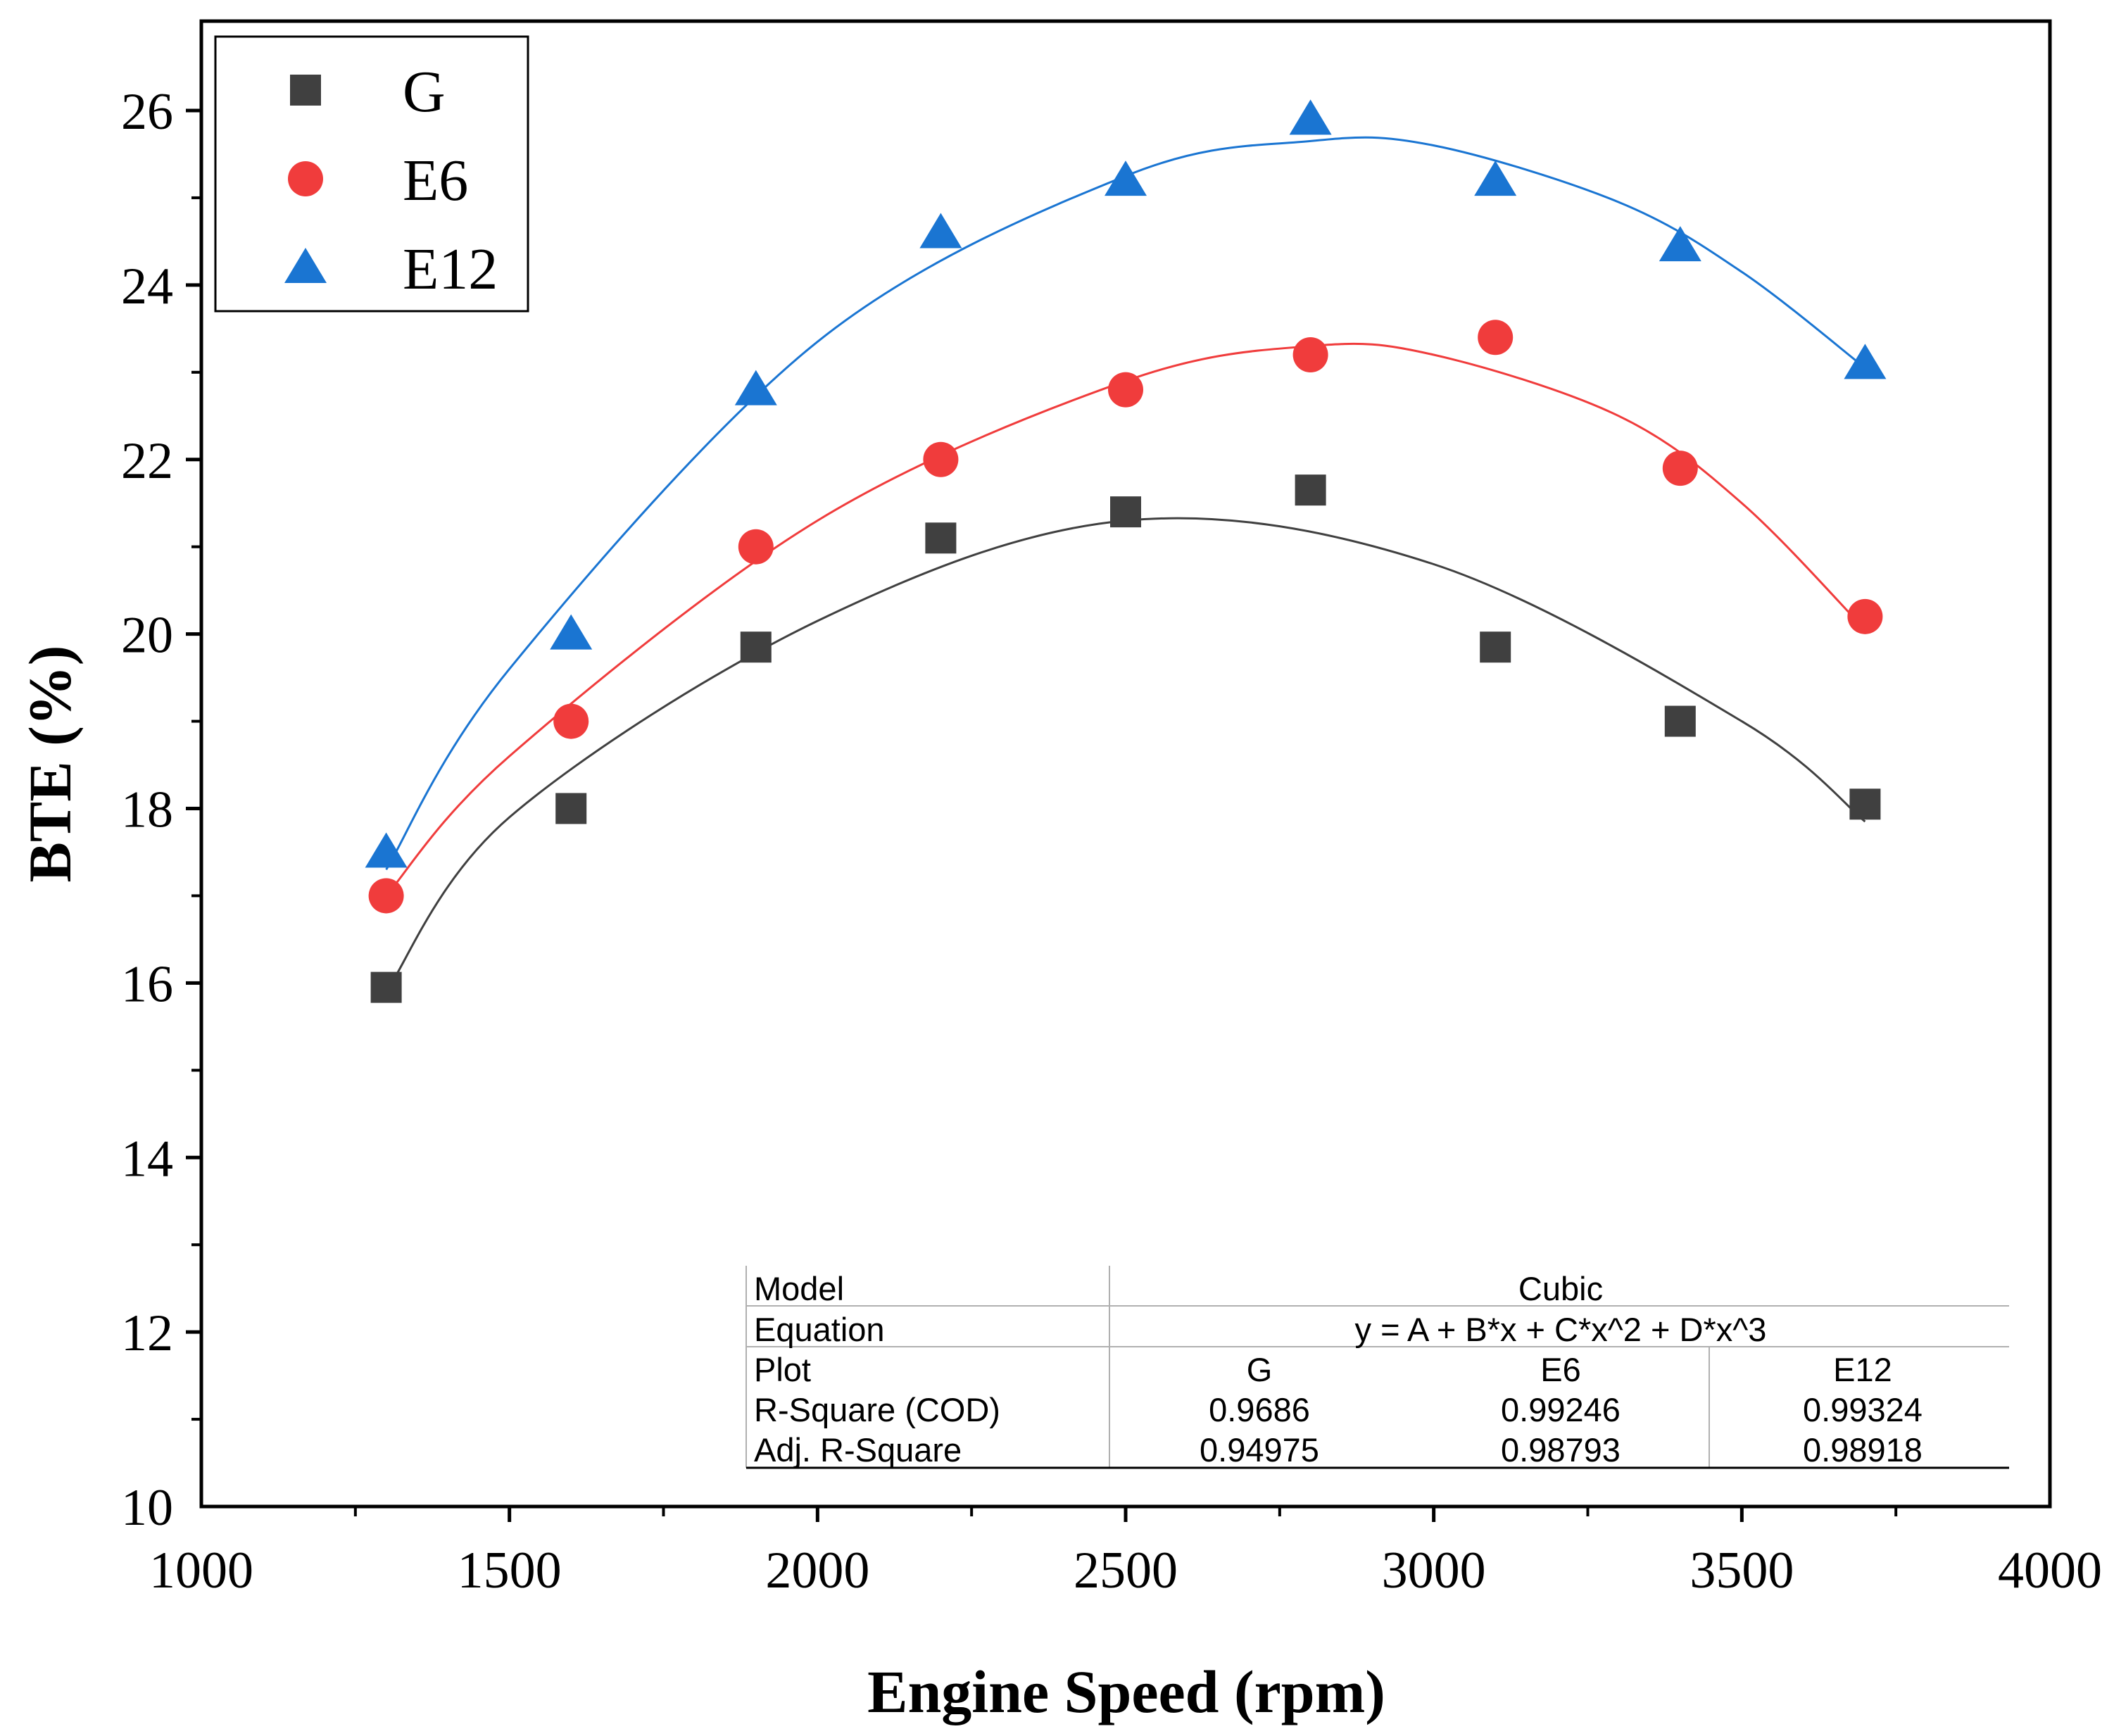 The width and height of the screenshot is (2114, 1736). I want to click on table-r-square-e12: 0.99324, so click(1863, 1409).